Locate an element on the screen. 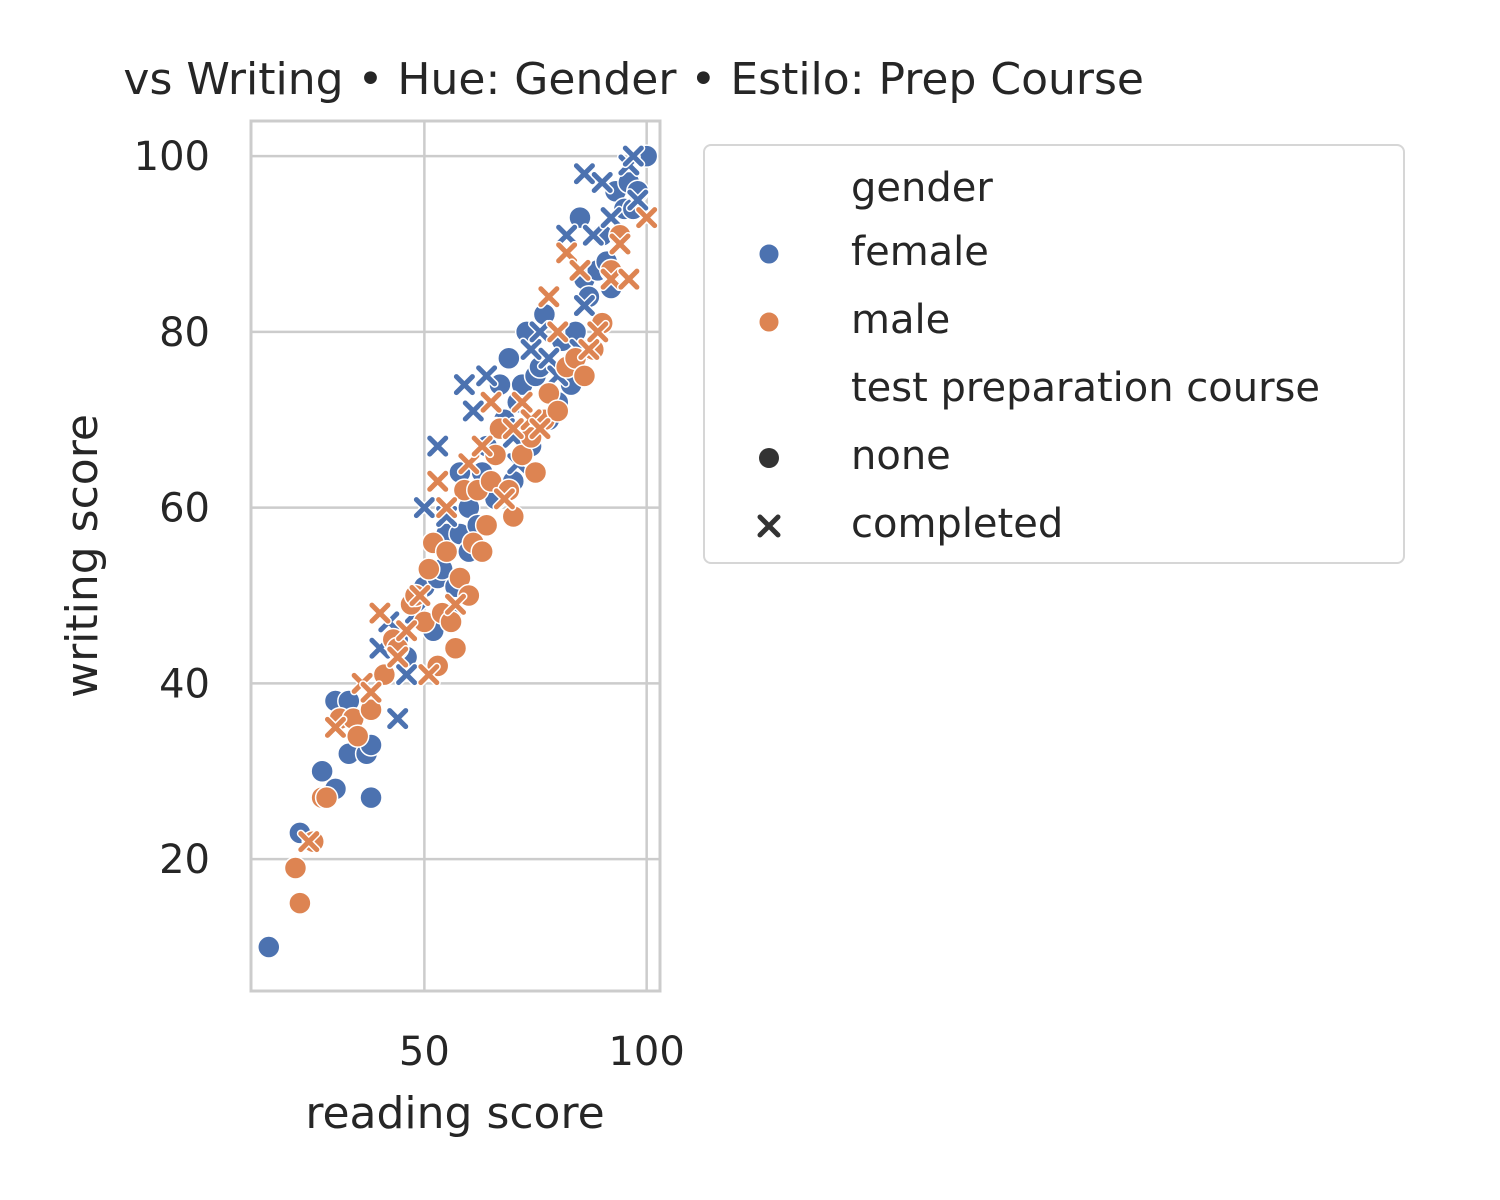 The image size is (1500, 1200). y-axis-label: writing score is located at coordinates (82, 556).